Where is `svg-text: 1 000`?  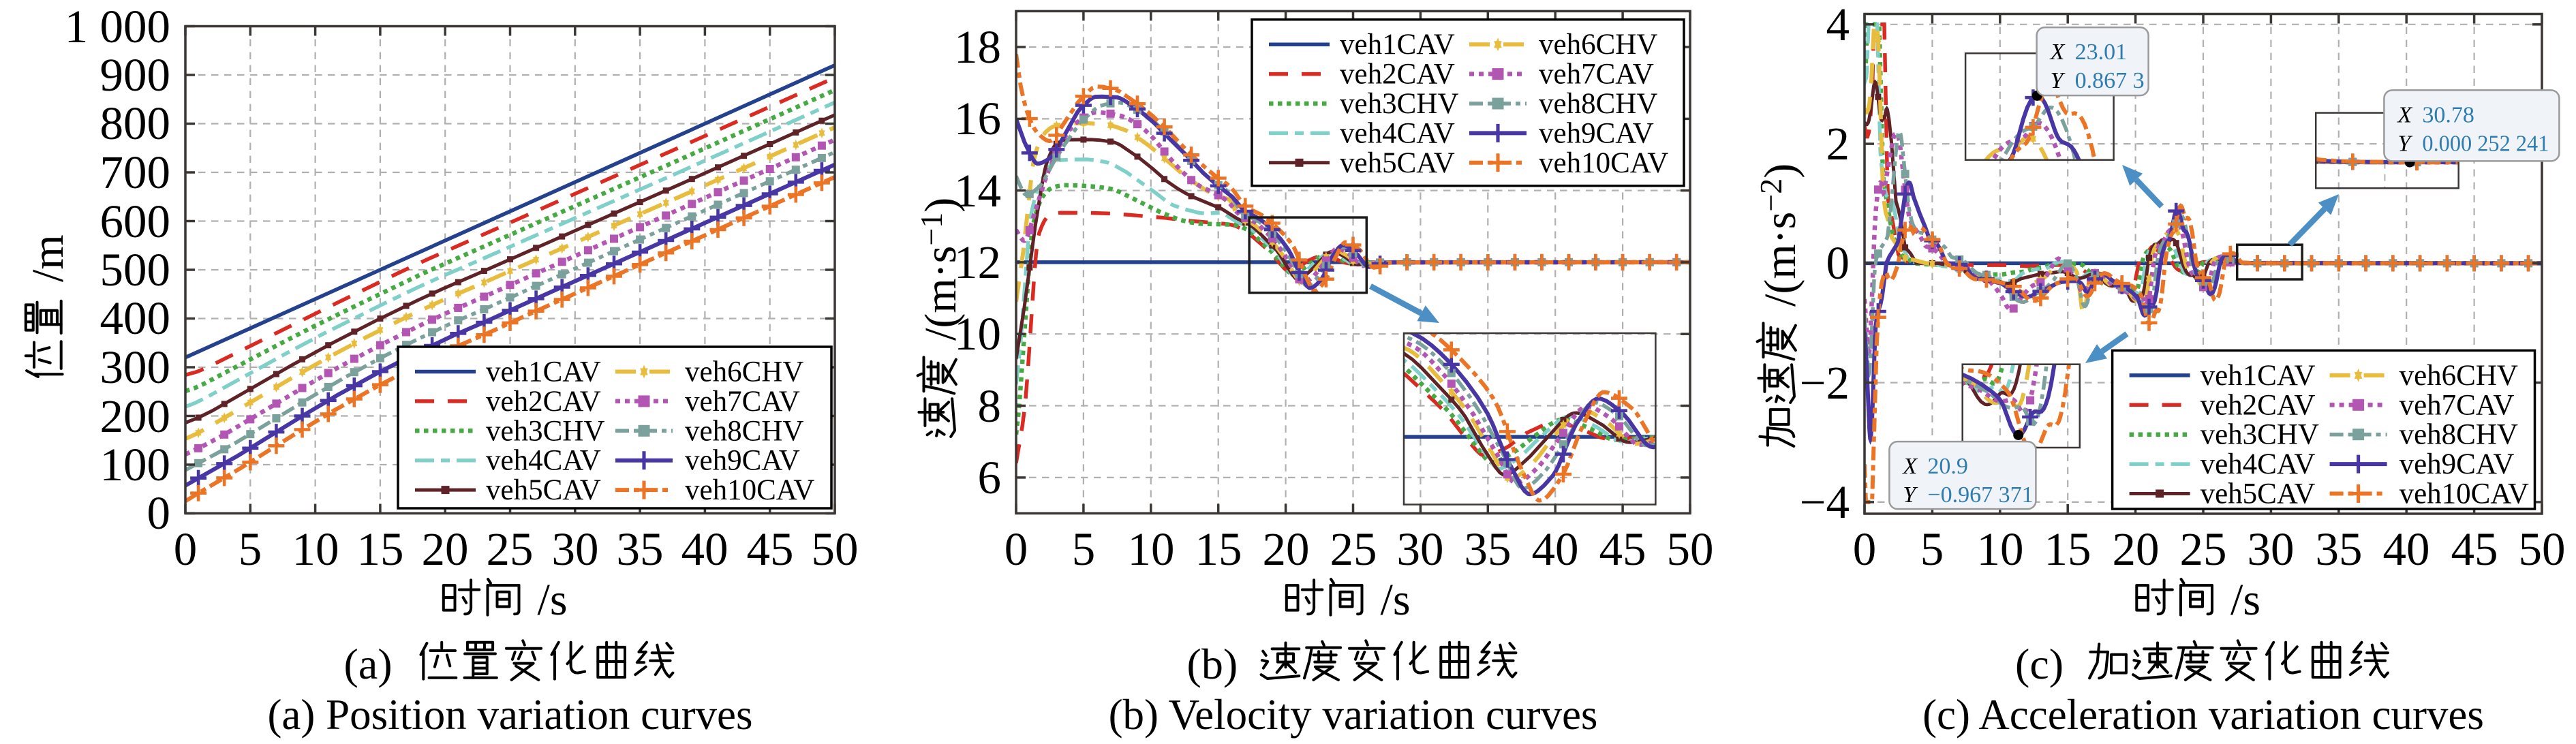 svg-text: 1 000 is located at coordinates (117, 27).